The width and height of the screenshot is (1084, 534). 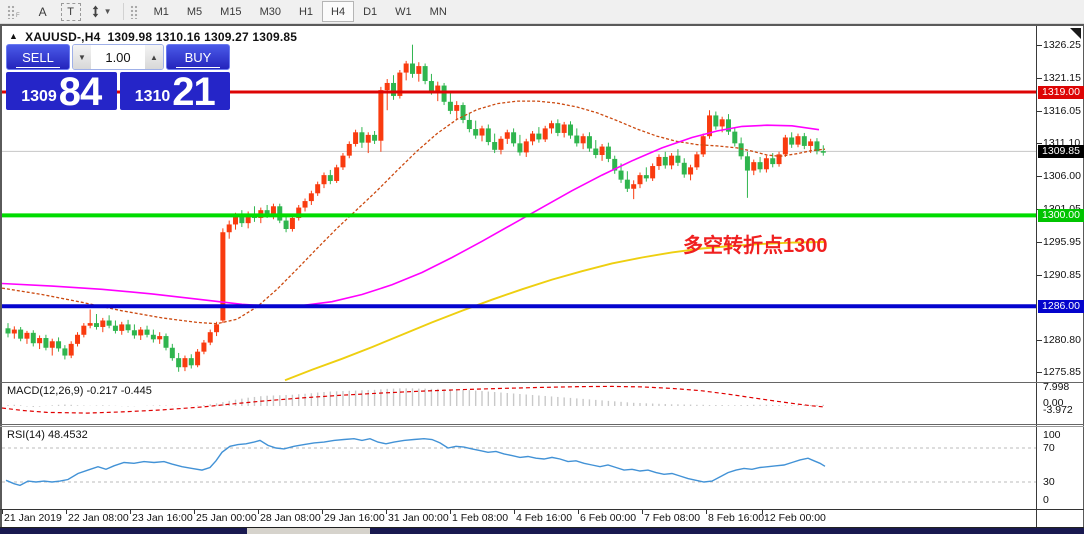 I want to click on timeframe-button-h4: H4, so click(x=338, y=11).